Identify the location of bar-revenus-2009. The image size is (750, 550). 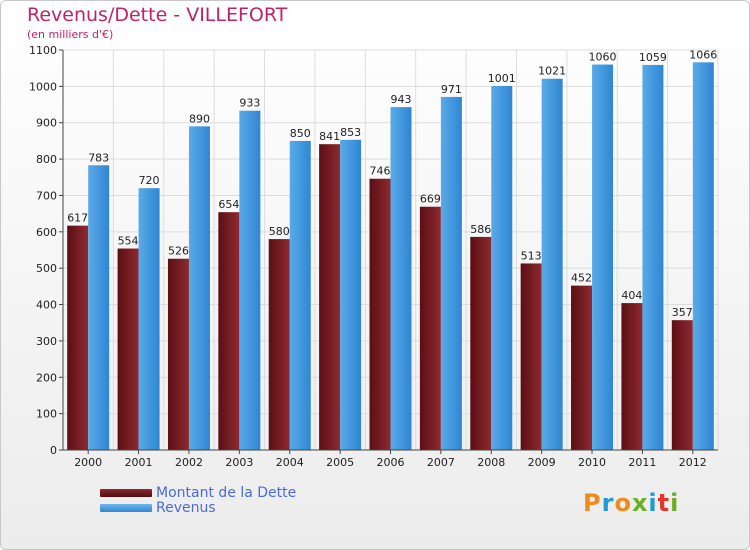
(552, 264).